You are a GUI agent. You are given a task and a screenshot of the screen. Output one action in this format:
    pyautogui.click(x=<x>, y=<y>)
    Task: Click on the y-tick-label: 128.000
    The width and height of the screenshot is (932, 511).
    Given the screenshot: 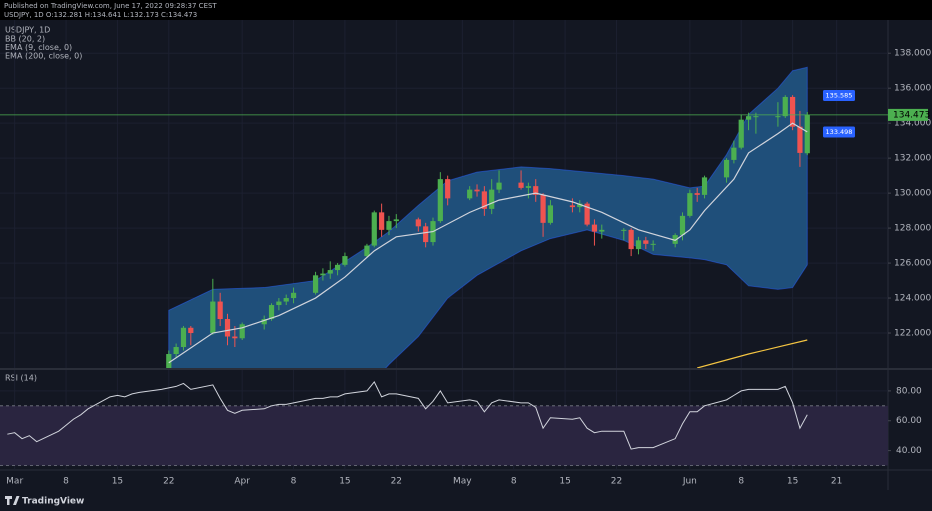 What is the action you would take?
    pyautogui.click(x=912, y=229)
    